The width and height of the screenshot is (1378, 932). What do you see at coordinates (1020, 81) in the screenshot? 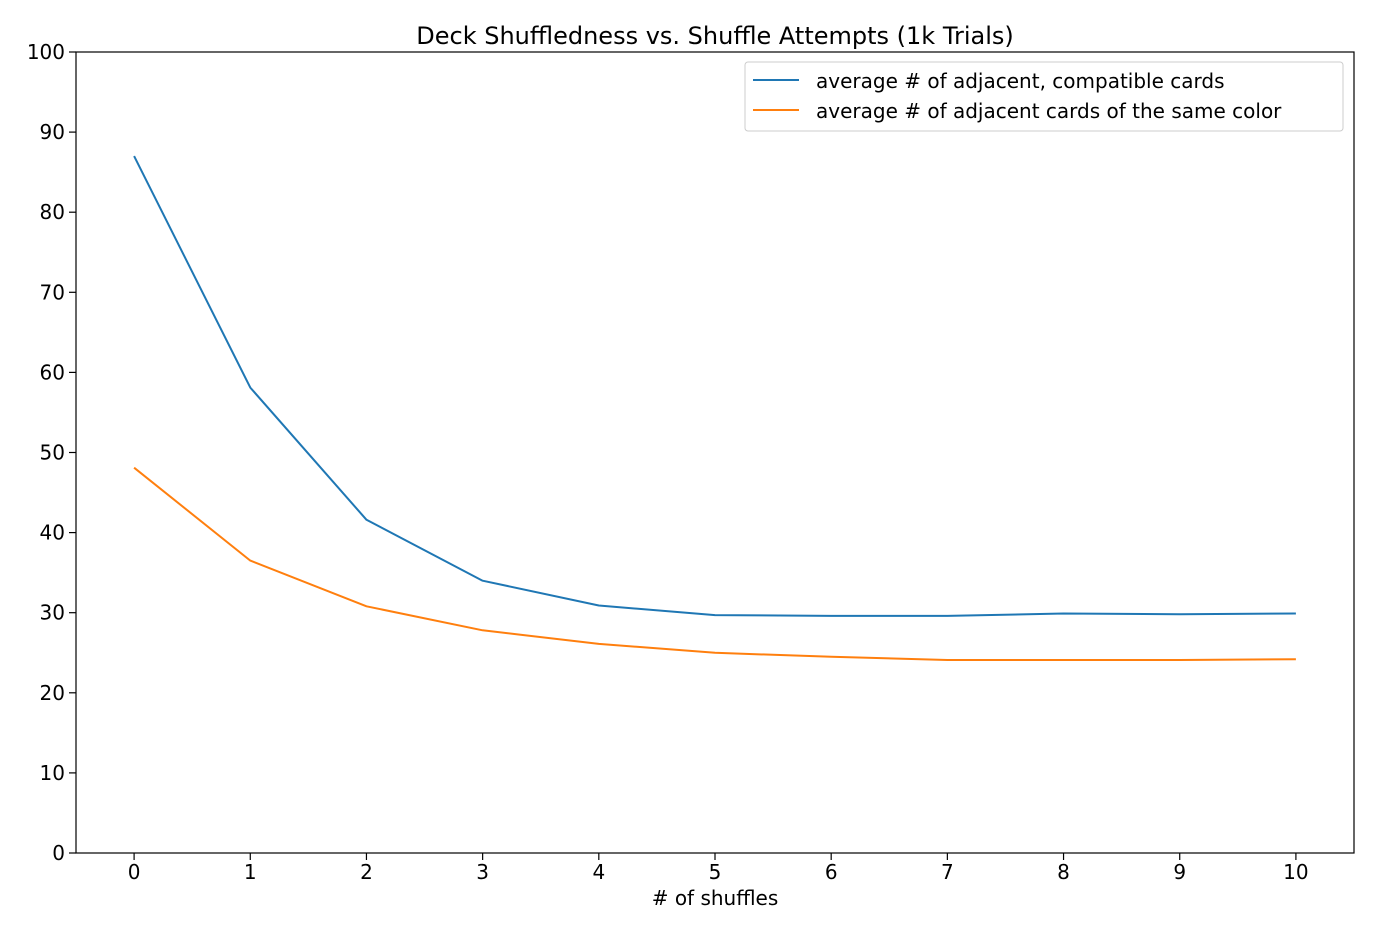
I see `legend-label-compatible-cards: average # of adjacent, compatible cards` at bounding box center [1020, 81].